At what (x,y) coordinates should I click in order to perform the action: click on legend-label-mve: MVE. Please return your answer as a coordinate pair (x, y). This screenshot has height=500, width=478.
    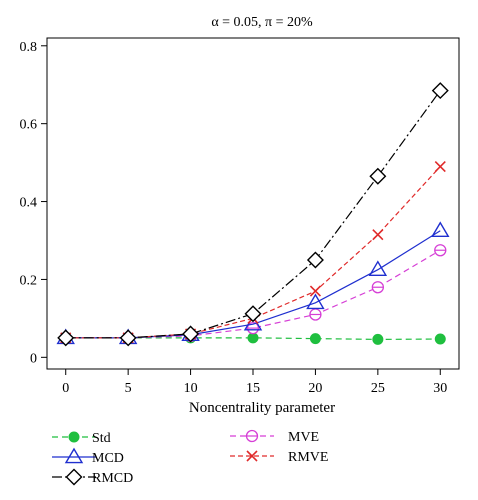
    Looking at the image, I should click on (303, 437).